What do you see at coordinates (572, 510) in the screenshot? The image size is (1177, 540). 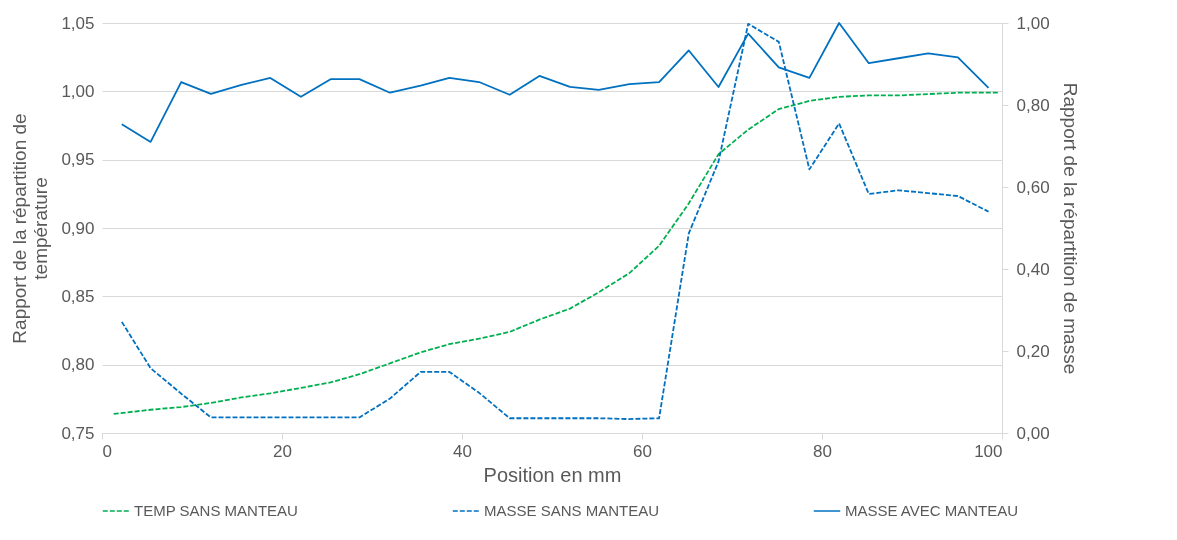 I see `legend-label: MASSE SANS MANTEAU` at bounding box center [572, 510].